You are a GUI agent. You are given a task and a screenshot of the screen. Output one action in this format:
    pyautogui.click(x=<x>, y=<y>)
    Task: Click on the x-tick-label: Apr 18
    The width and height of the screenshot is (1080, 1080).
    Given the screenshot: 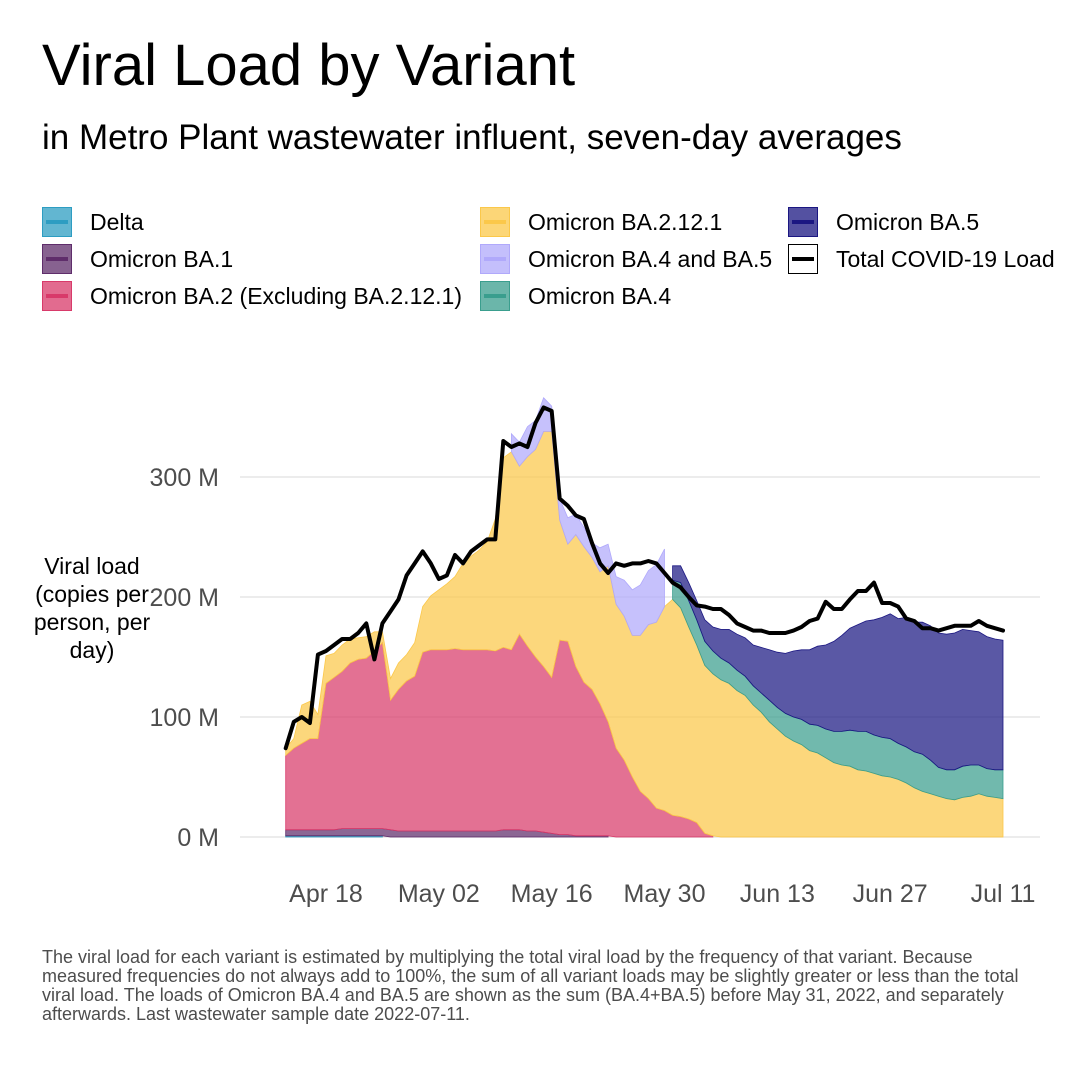 What is the action you would take?
    pyautogui.click(x=326, y=894)
    